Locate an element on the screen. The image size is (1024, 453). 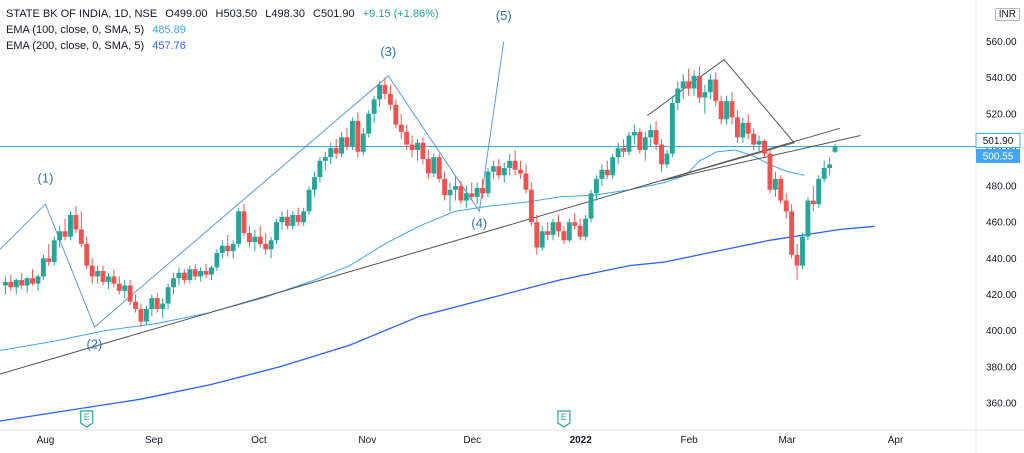
price-tag-label: 501.90 is located at coordinates (998, 141).